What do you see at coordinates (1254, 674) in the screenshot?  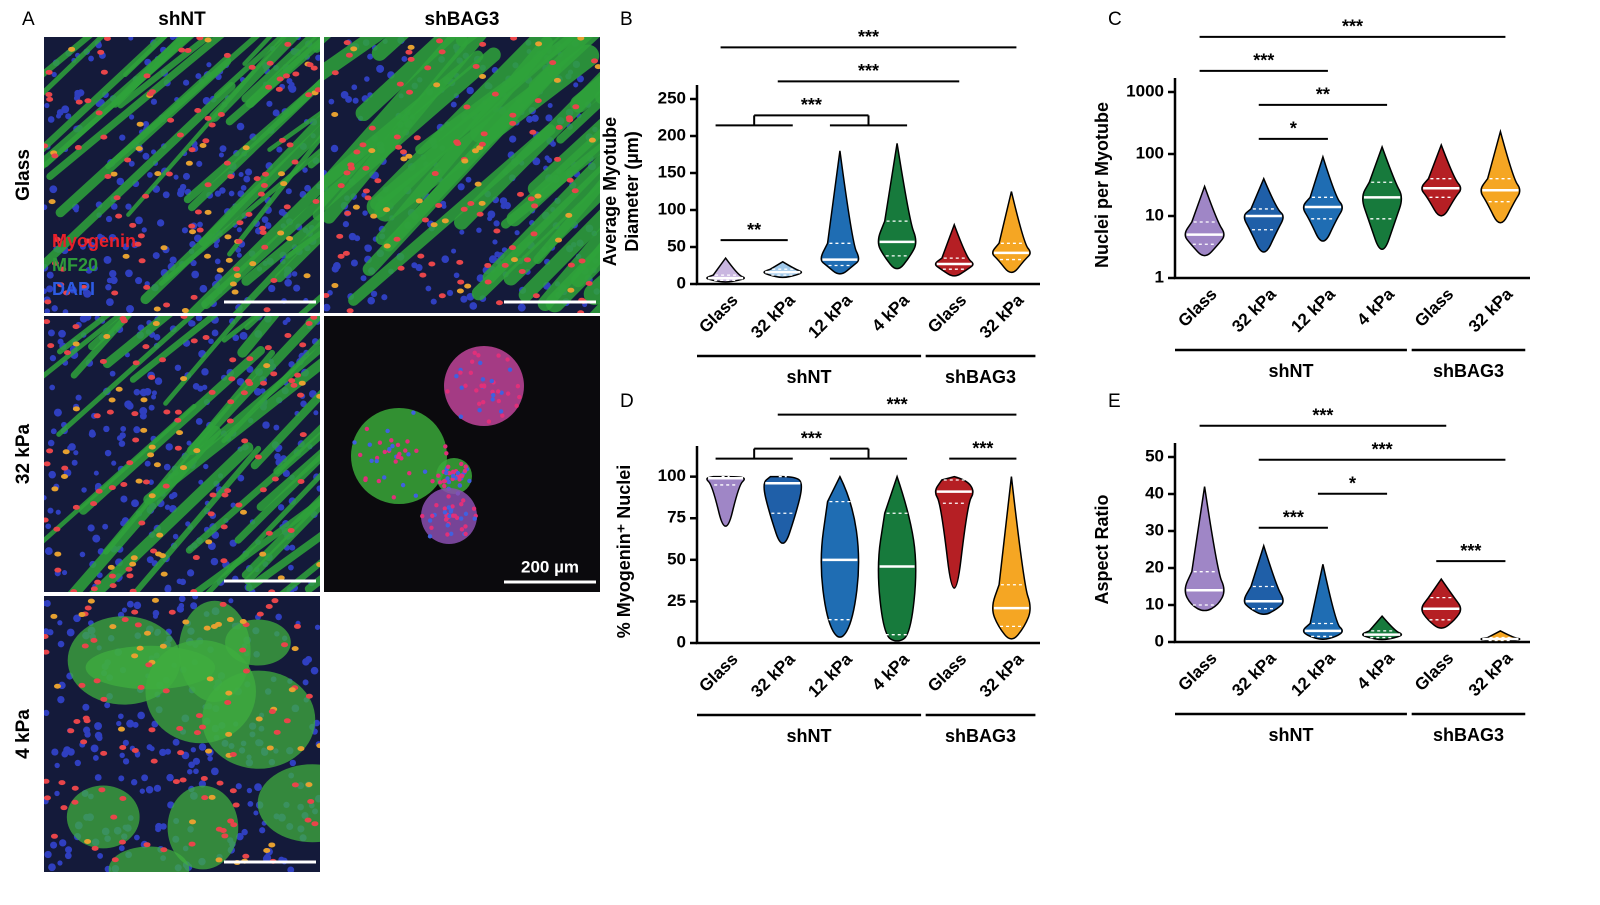 I see `x-tick-label: 32 kPa` at bounding box center [1254, 674].